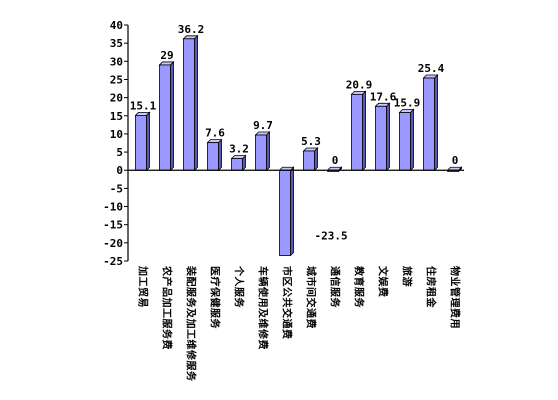  I want to click on svg-text: 信, so click(335, 282).